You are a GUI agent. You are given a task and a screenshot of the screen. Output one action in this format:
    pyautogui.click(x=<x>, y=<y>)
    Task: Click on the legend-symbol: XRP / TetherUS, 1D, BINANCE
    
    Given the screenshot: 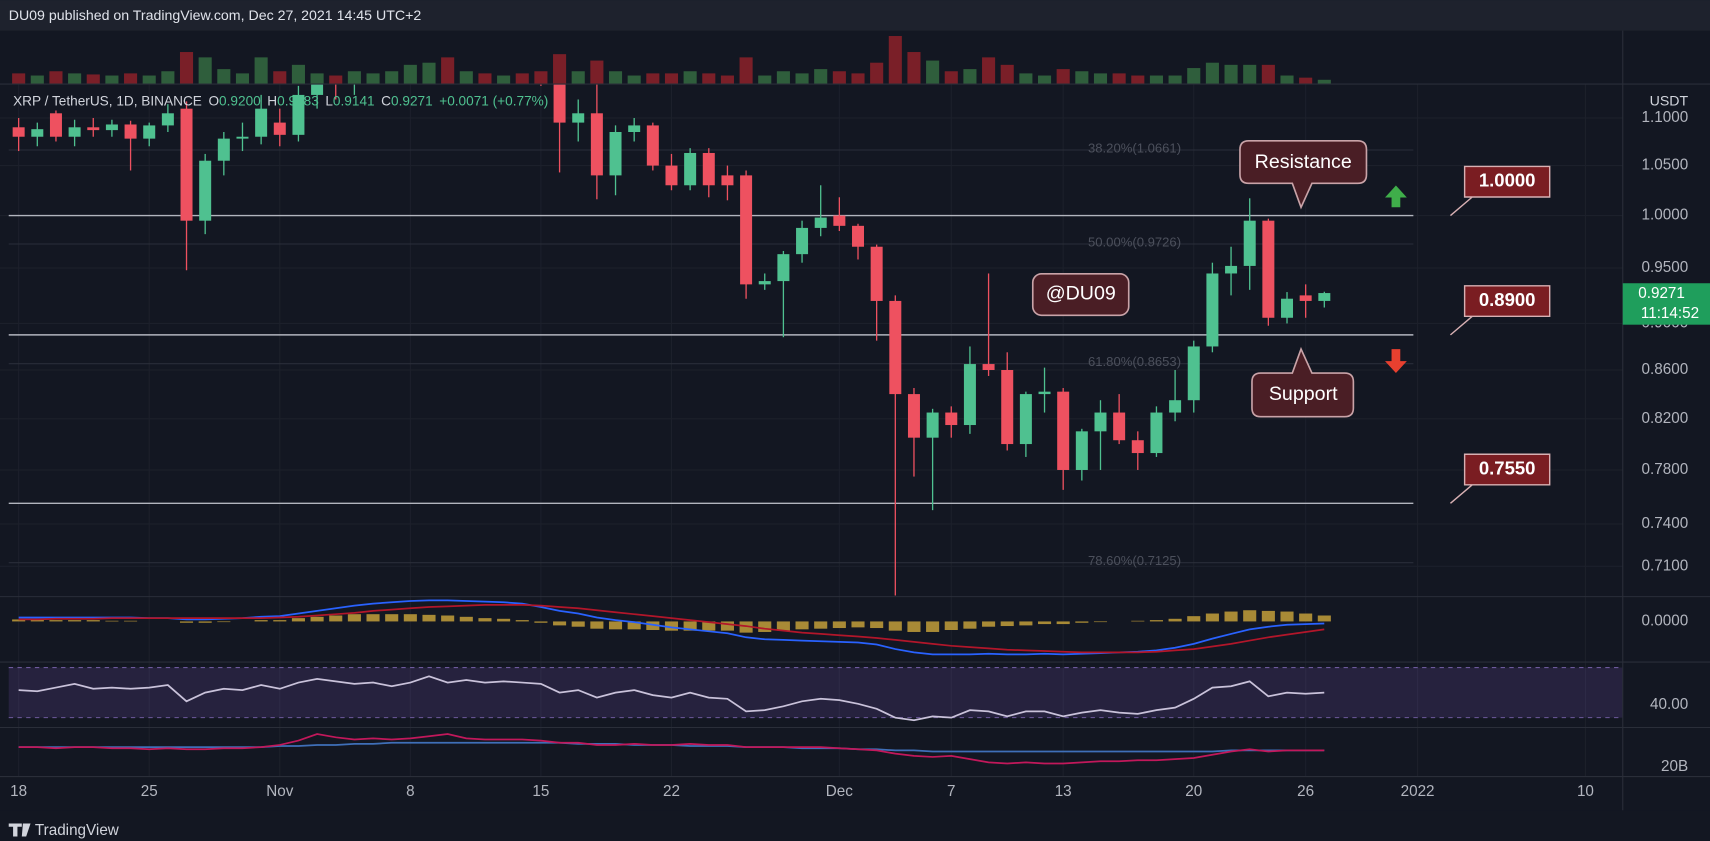 What is the action you would take?
    pyautogui.click(x=107, y=100)
    